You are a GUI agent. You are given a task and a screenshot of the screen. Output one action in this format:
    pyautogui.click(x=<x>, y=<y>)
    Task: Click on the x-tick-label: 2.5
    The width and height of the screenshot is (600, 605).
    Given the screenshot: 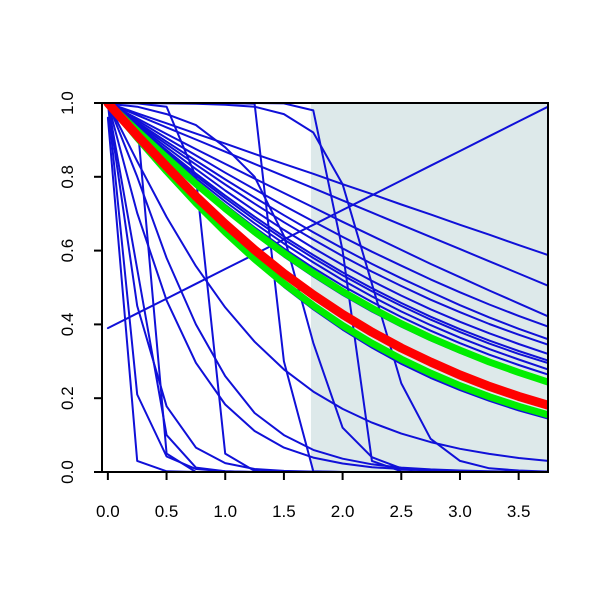 What is the action you would take?
    pyautogui.click(x=401, y=511)
    